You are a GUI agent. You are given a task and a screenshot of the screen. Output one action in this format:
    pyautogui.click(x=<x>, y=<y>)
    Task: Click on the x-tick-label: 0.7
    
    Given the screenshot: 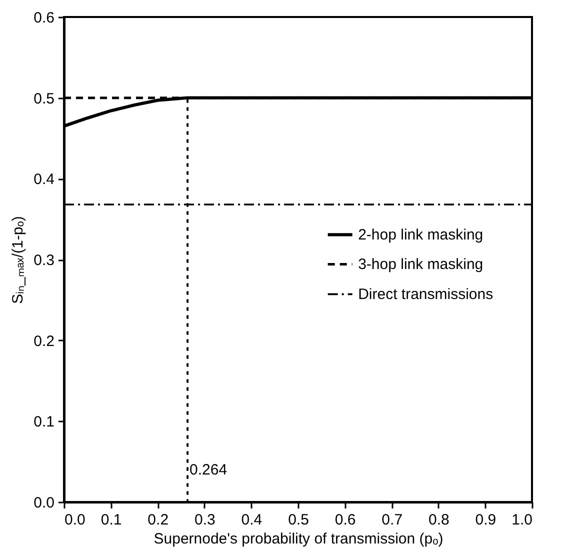 What is the action you would take?
    pyautogui.click(x=392, y=520)
    